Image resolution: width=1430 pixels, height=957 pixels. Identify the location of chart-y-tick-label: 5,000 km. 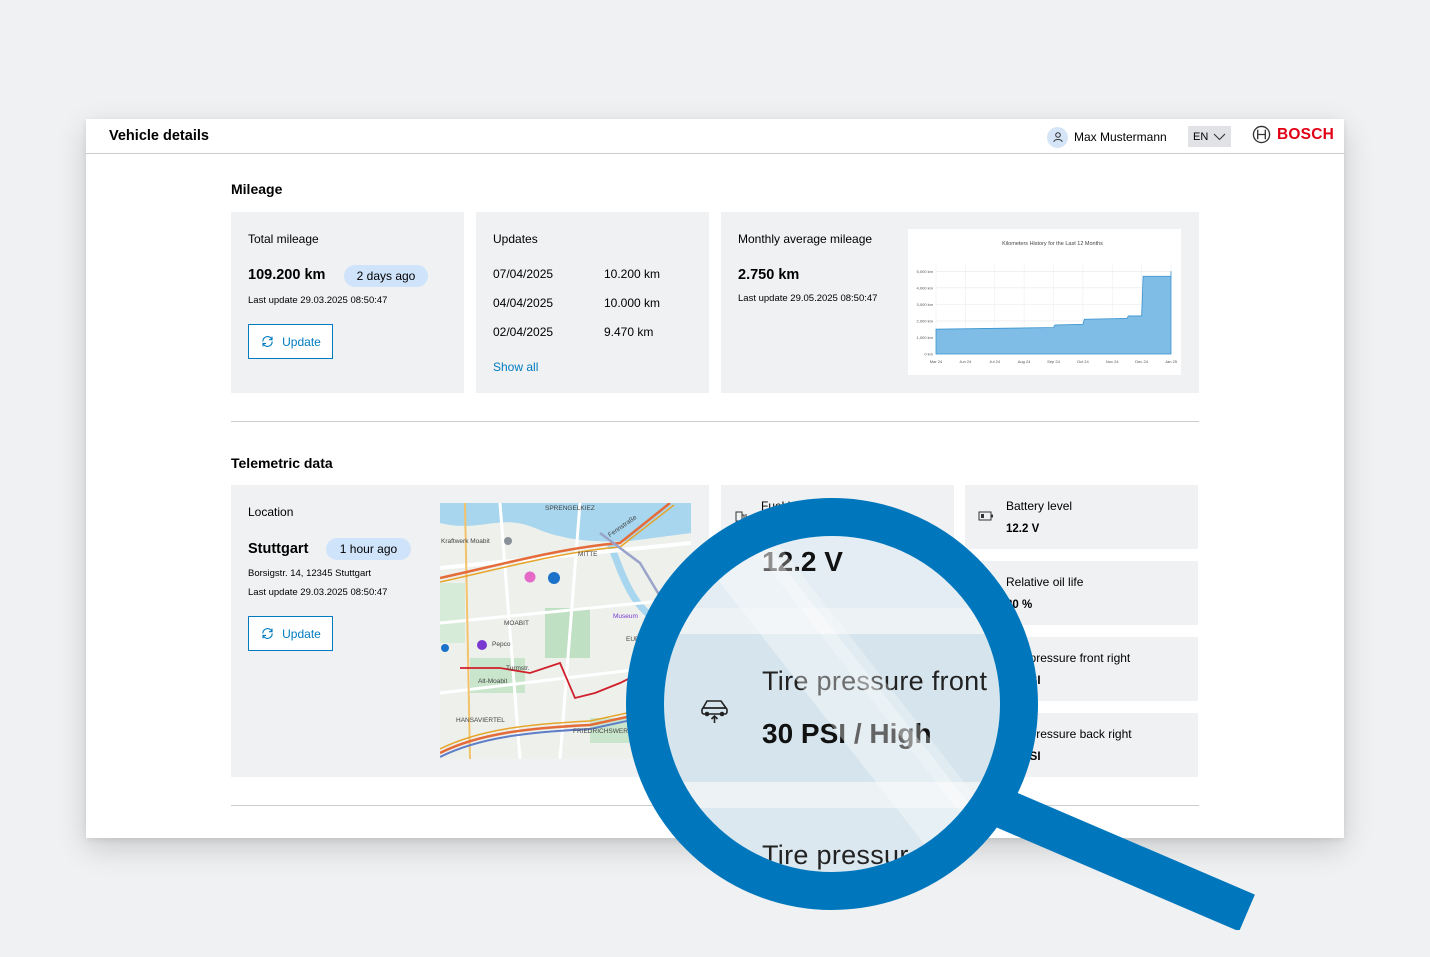
(925, 271).